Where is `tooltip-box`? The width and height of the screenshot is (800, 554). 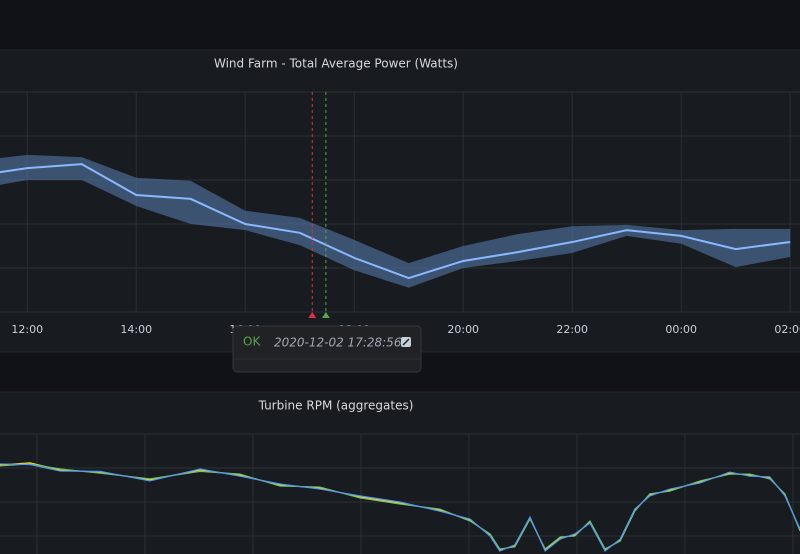
tooltip-box is located at coordinates (327, 349).